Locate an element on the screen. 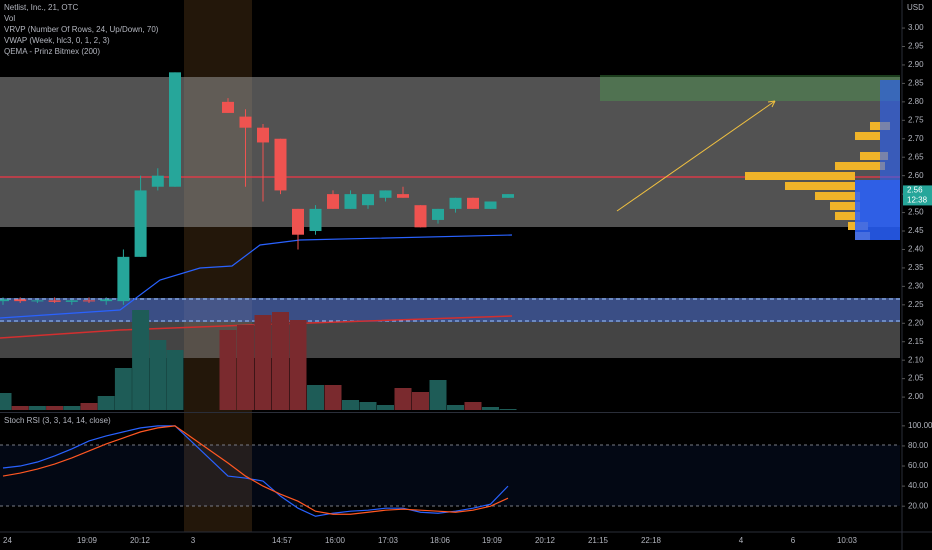 The image size is (932, 550). stoch-band is located at coordinates (450, 475).